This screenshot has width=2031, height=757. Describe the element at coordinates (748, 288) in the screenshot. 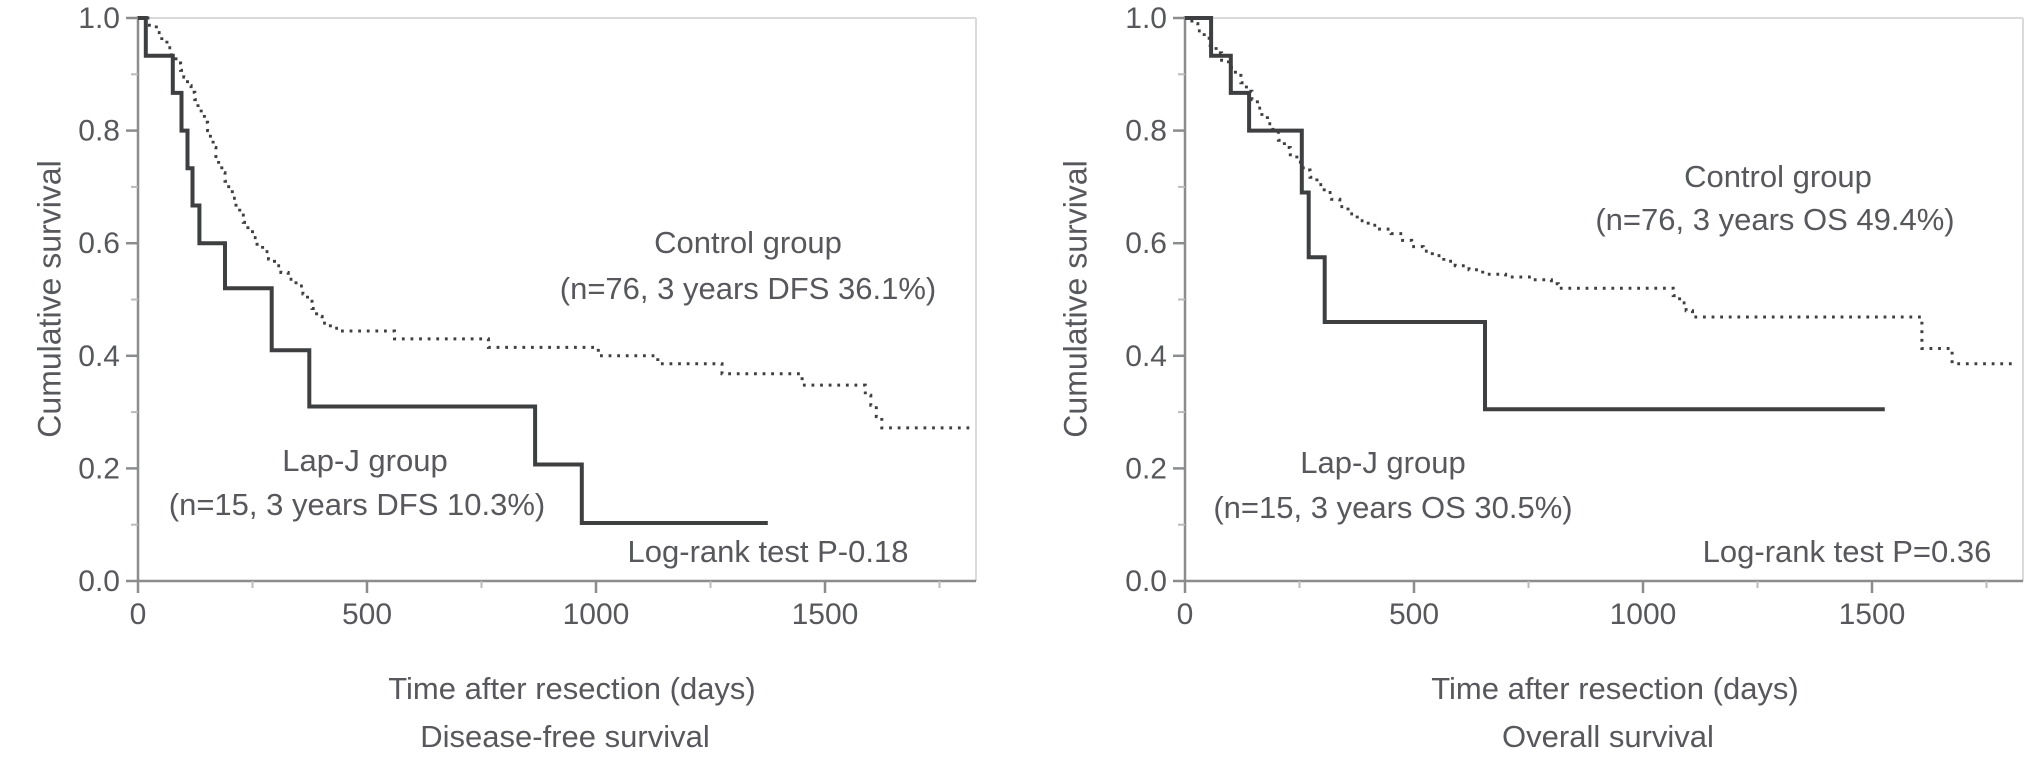

I see `control-group-stats: (n=76, 3 years DFS 36.1%)` at that location.